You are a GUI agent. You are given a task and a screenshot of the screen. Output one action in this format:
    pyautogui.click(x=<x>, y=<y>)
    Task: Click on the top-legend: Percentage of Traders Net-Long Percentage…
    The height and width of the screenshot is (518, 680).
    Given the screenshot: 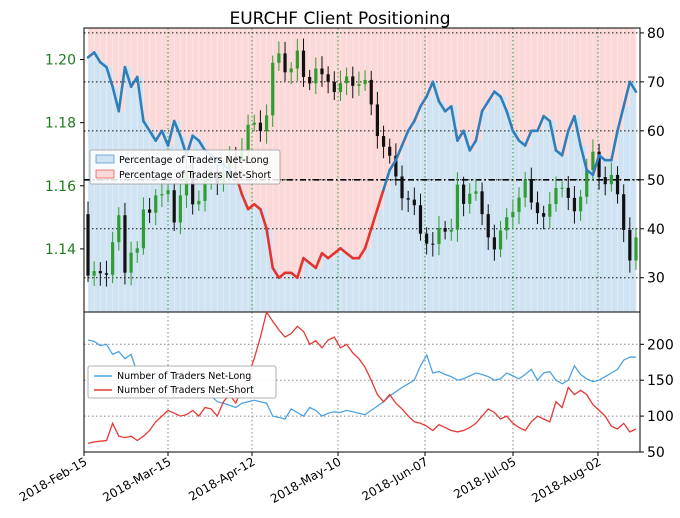 What is the action you would take?
    pyautogui.click(x=185, y=167)
    